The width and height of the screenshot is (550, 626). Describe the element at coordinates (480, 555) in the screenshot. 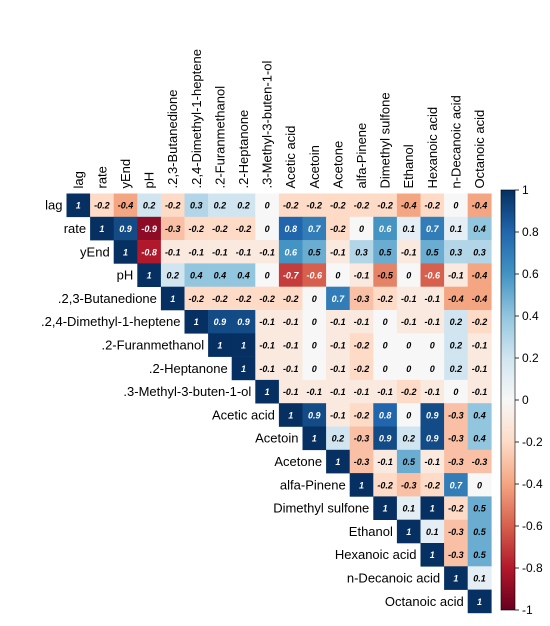

I see `cell-value-label: 0.5` at that location.